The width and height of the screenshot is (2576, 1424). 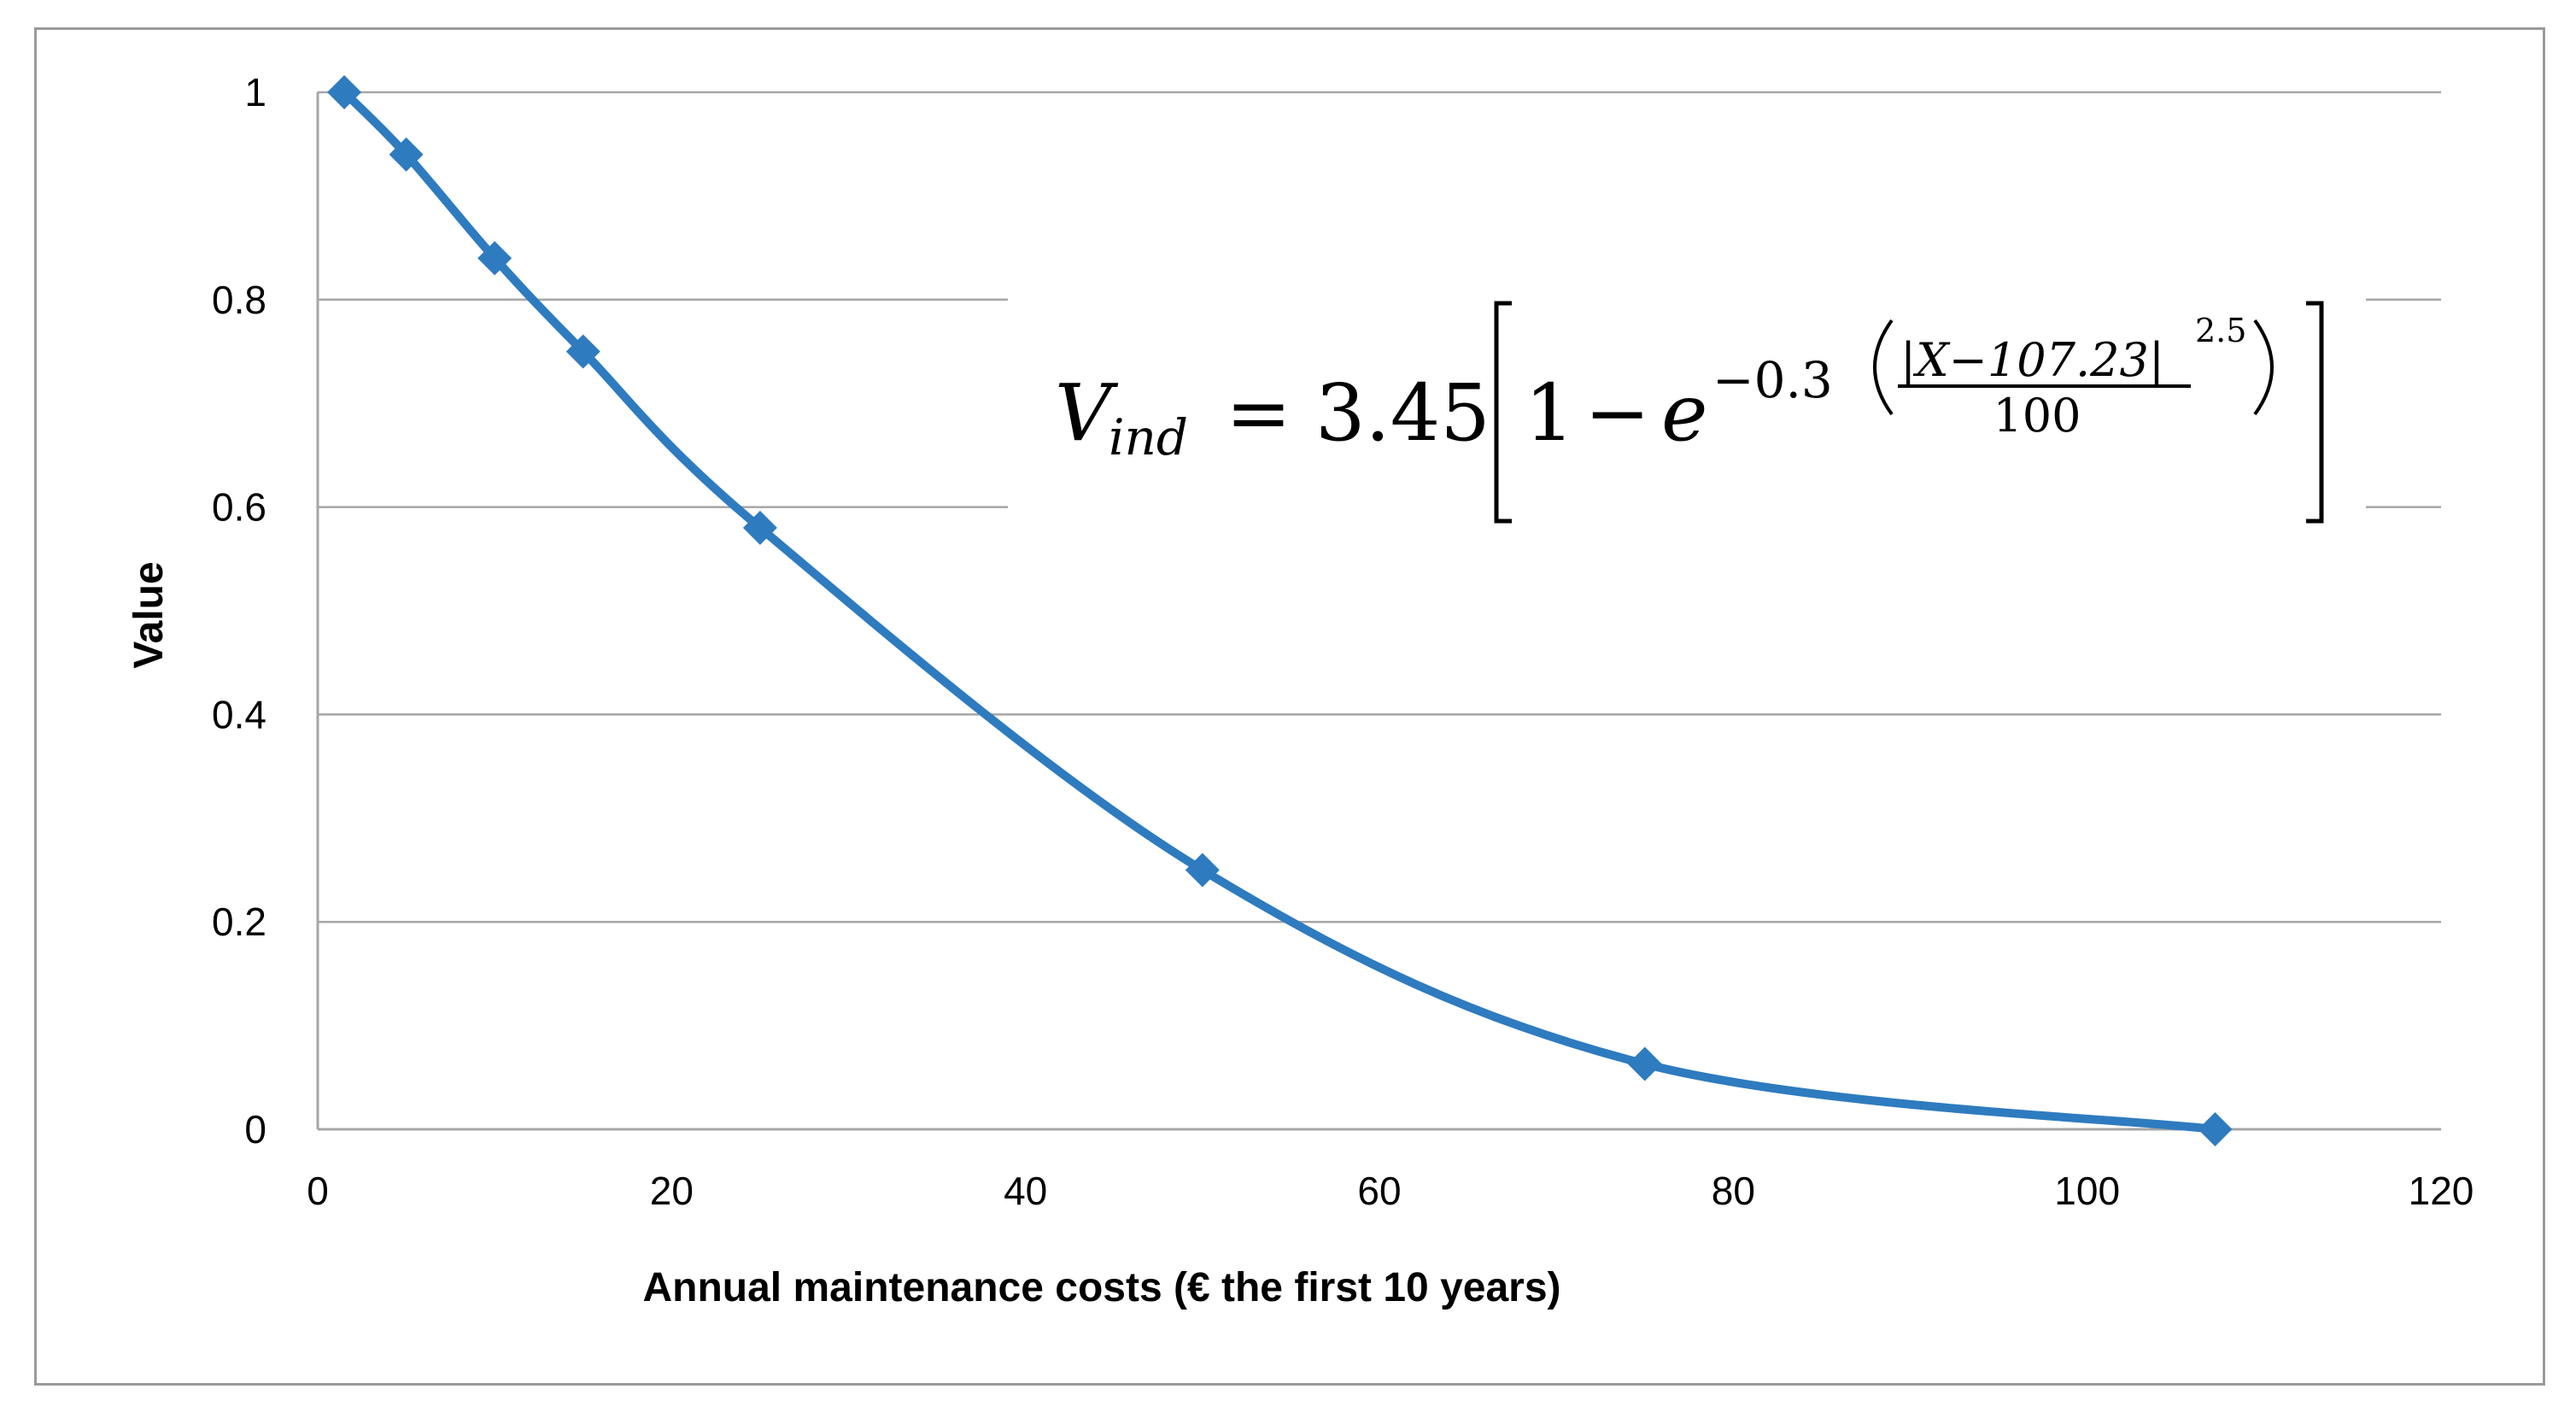 I want to click on equation-minus: −, so click(x=1617, y=413).